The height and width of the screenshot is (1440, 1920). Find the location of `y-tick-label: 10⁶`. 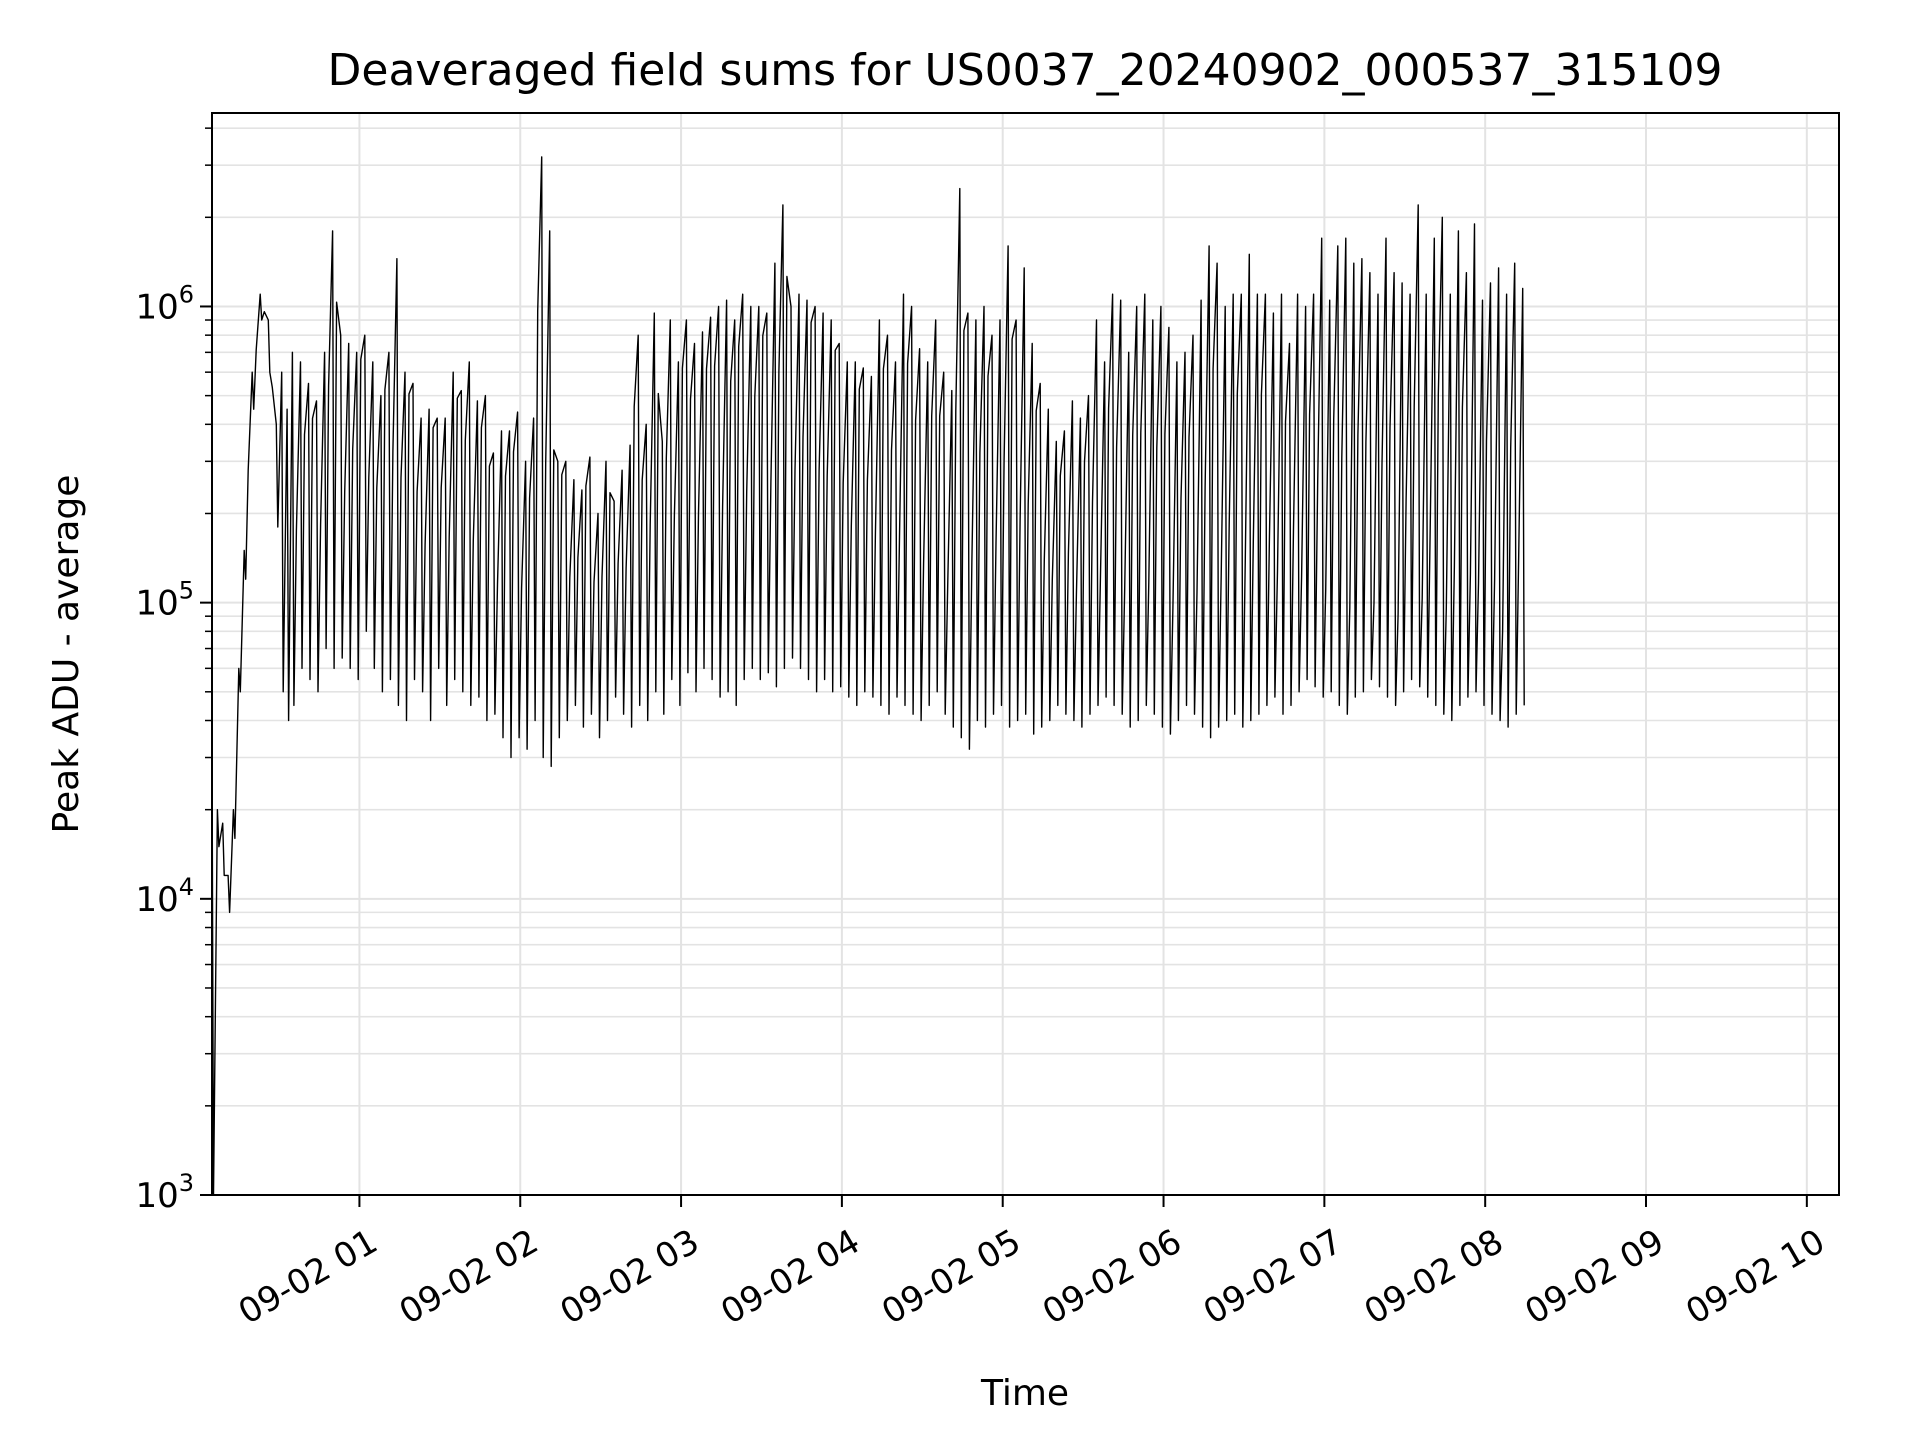

y-tick-label: 10⁶ is located at coordinates (164, 303).